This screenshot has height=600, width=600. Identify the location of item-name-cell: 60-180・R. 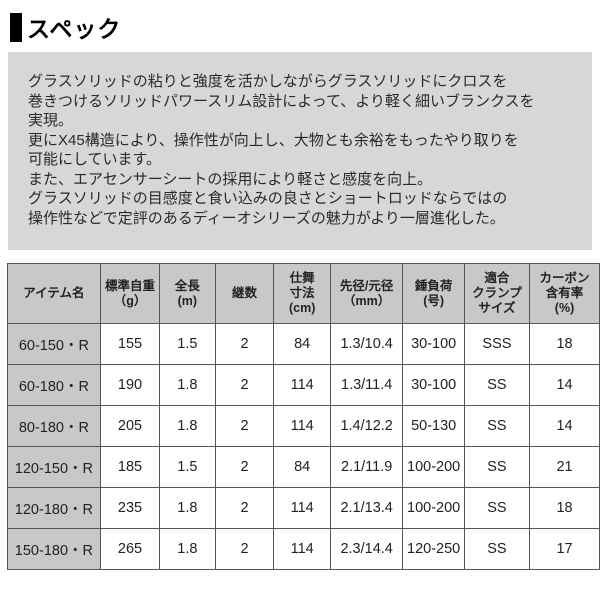
(54, 385).